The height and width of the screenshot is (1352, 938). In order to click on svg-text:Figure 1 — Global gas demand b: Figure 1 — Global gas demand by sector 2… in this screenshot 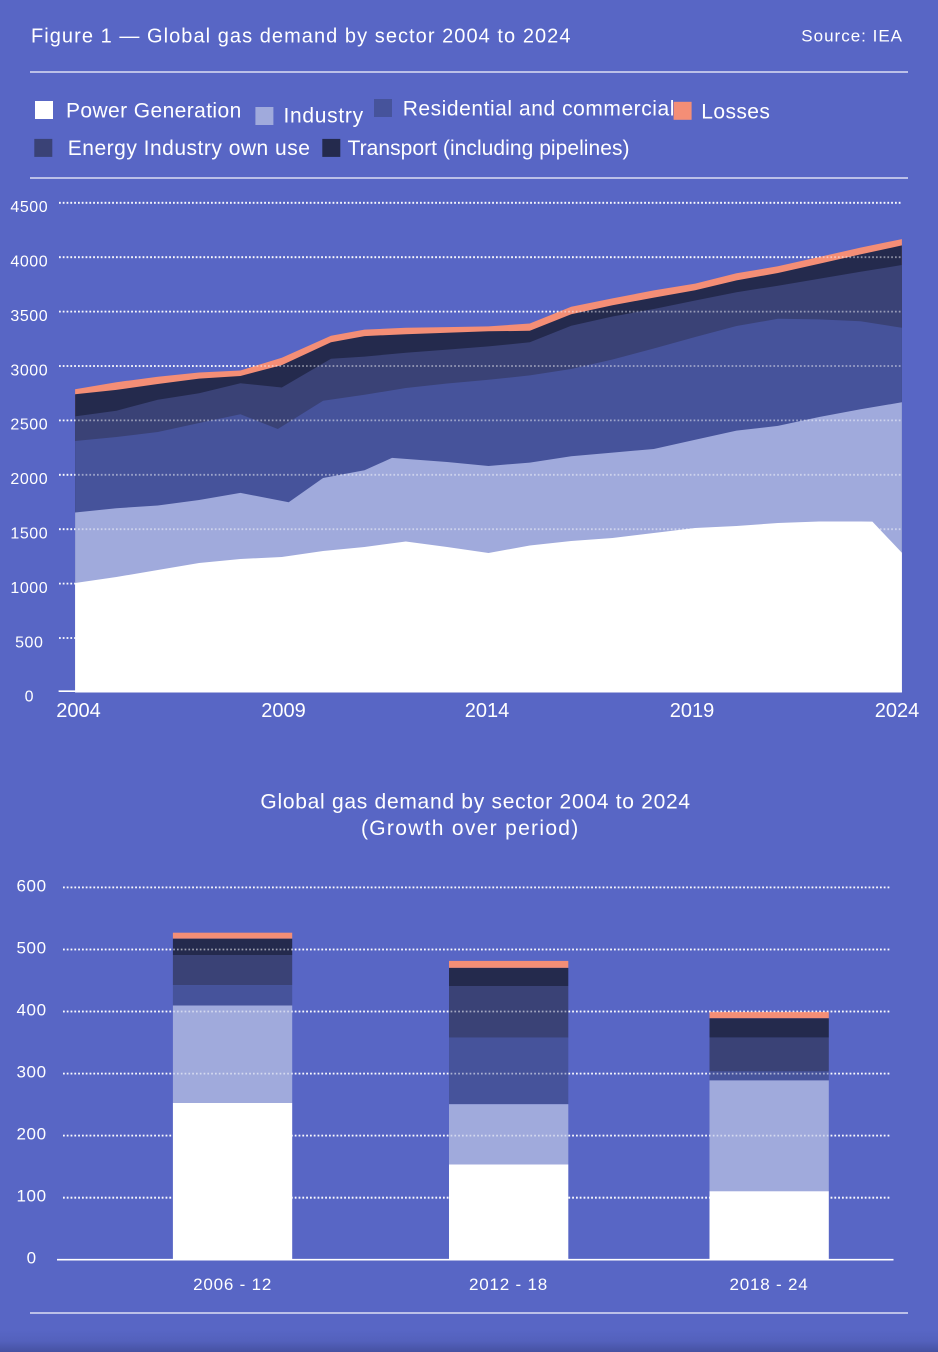, I will do `click(301, 37)`.